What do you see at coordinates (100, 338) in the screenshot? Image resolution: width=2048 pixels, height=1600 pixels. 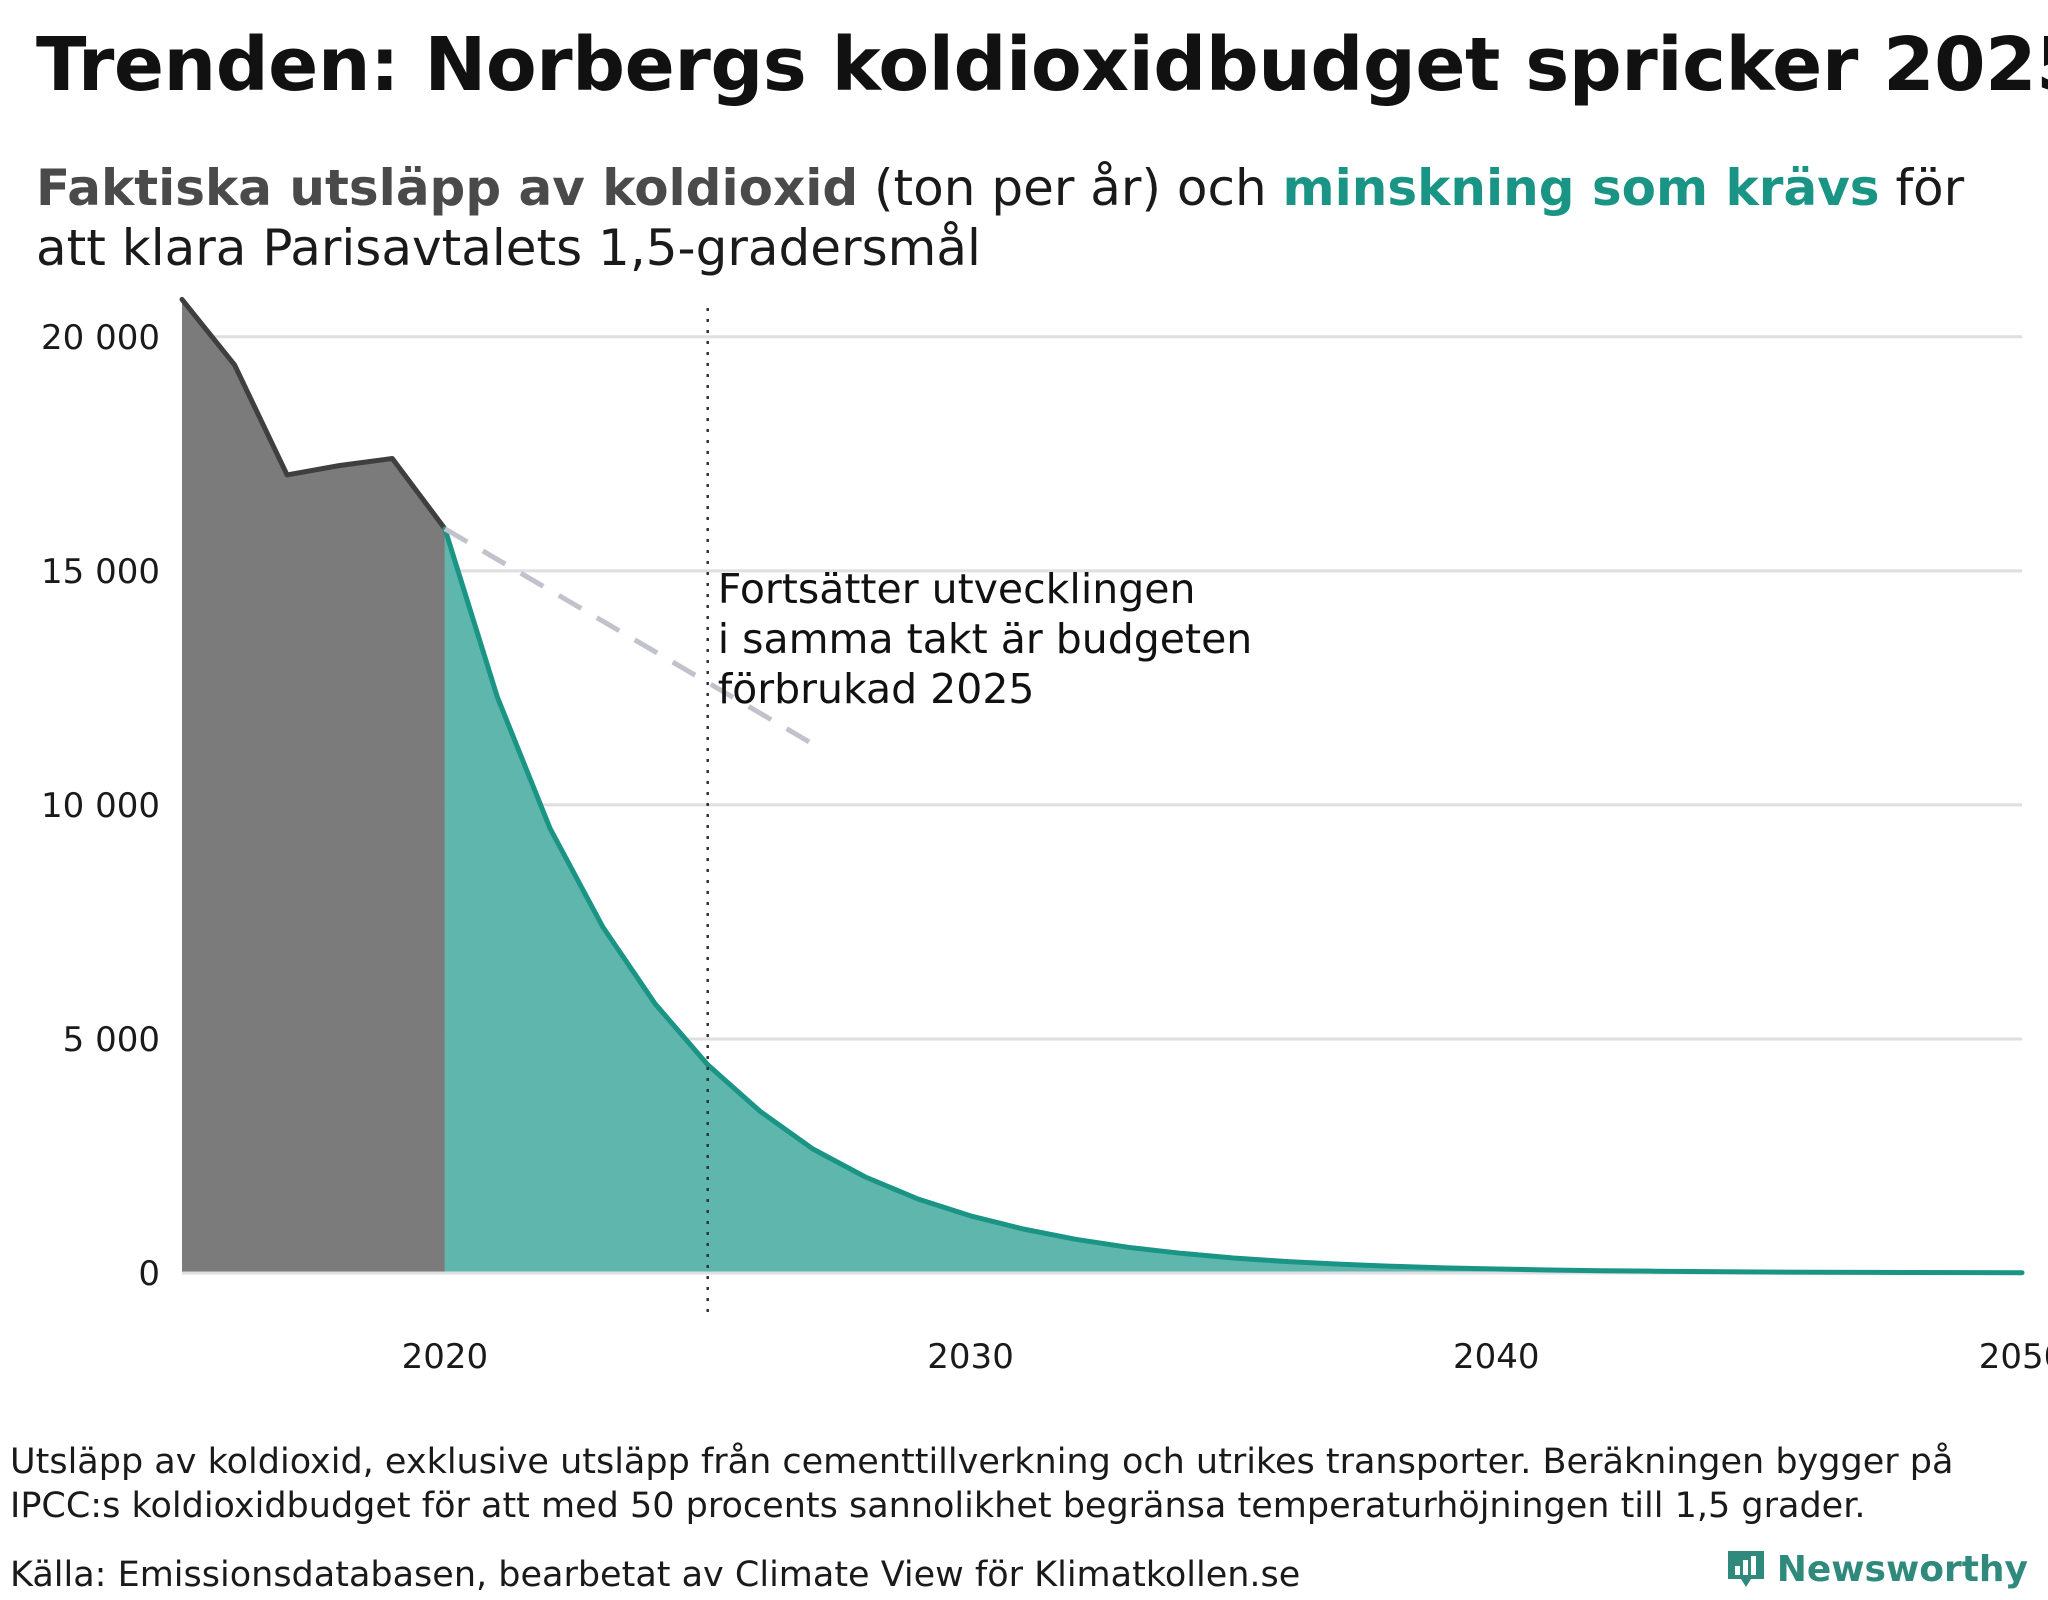 I see `y-tick-label: 20 000` at bounding box center [100, 338].